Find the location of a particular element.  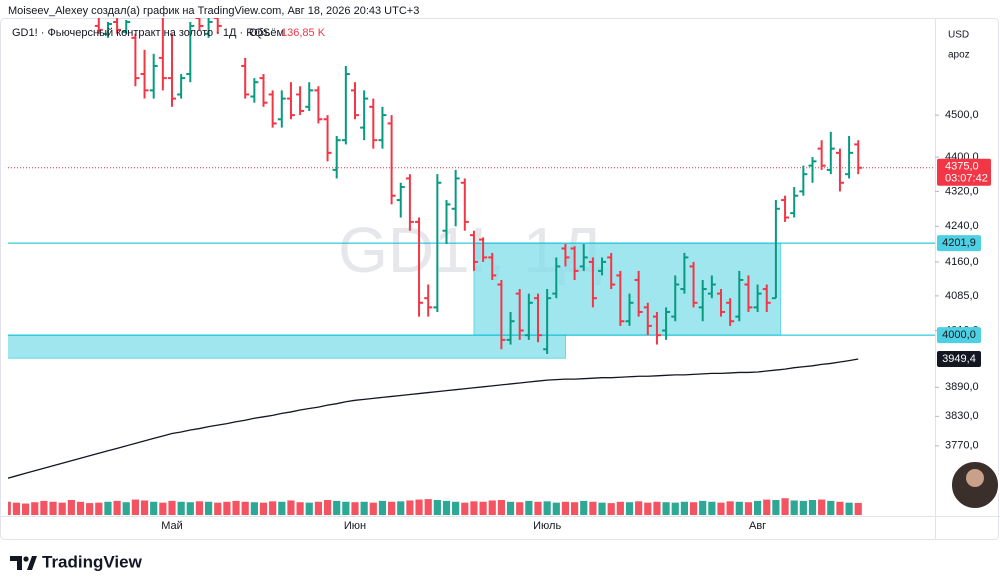

y-tick-label: 4240,0 is located at coordinates (962, 226).